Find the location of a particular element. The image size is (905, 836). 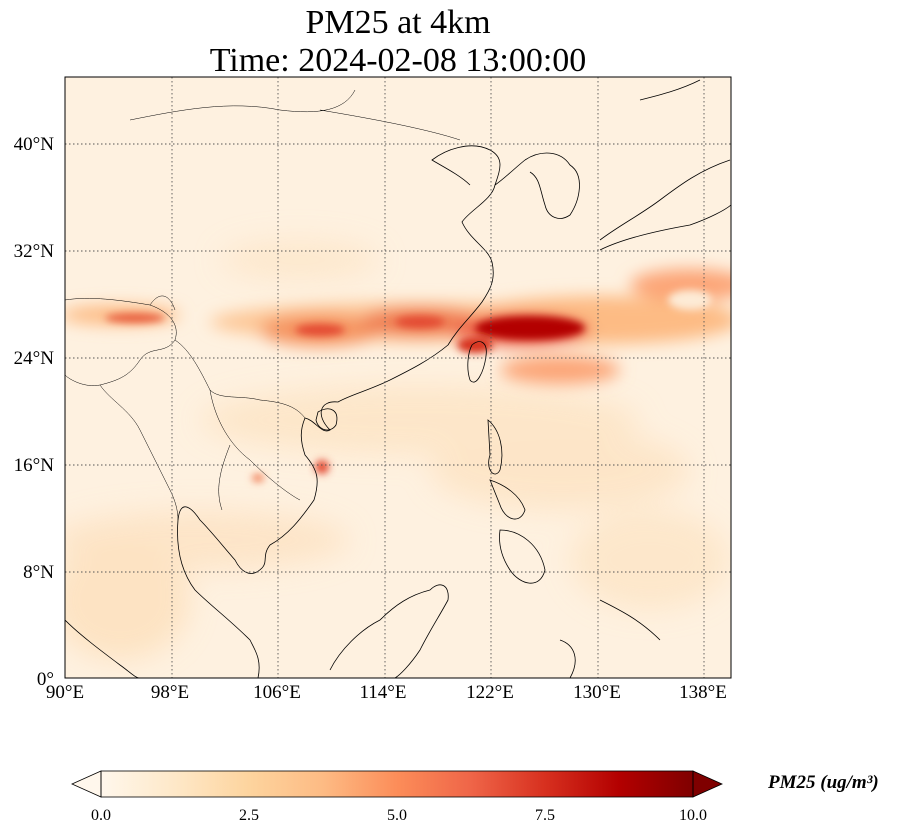

colorbar-gradient is located at coordinates (397, 784).